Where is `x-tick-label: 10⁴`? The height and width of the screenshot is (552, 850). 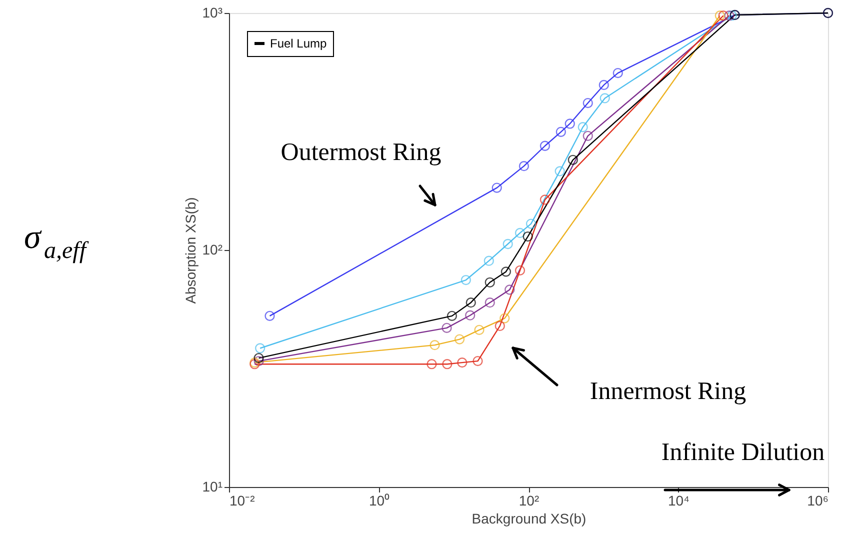 x-tick-label: 10⁴ is located at coordinates (679, 500).